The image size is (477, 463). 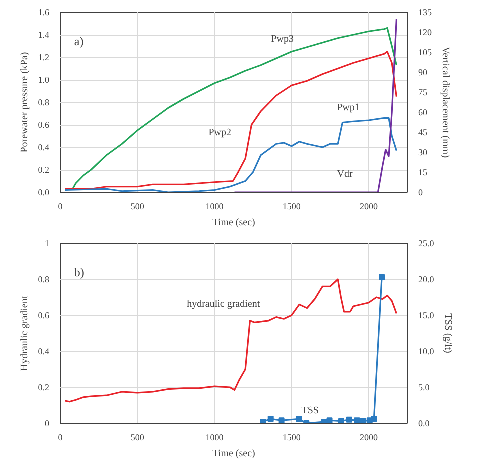 I want to click on y-tick-label: 0, so click(x=47, y=423).